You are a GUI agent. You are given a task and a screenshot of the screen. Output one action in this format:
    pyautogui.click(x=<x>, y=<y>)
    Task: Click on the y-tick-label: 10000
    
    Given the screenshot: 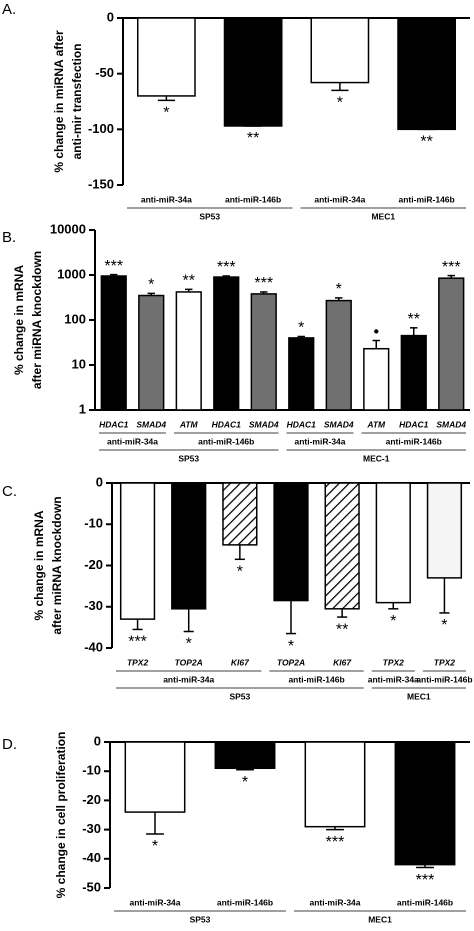 What is the action you would take?
    pyautogui.click(x=68, y=228)
    